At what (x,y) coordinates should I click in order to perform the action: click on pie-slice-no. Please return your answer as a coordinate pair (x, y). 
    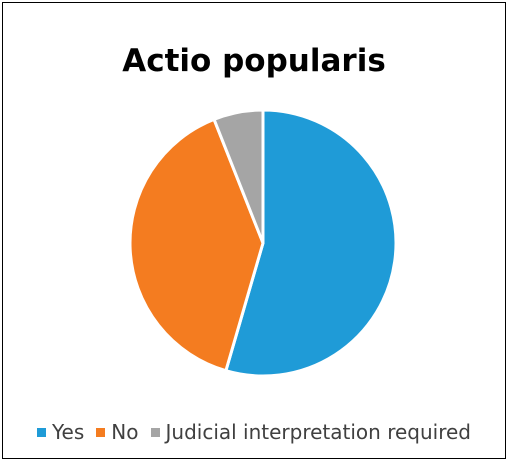
    Looking at the image, I should click on (196, 245).